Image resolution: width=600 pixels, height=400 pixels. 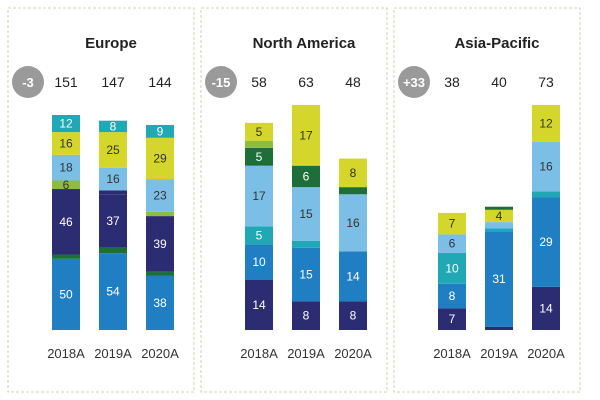 What do you see at coordinates (160, 195) in the screenshot?
I see `segment-label: 23` at bounding box center [160, 195].